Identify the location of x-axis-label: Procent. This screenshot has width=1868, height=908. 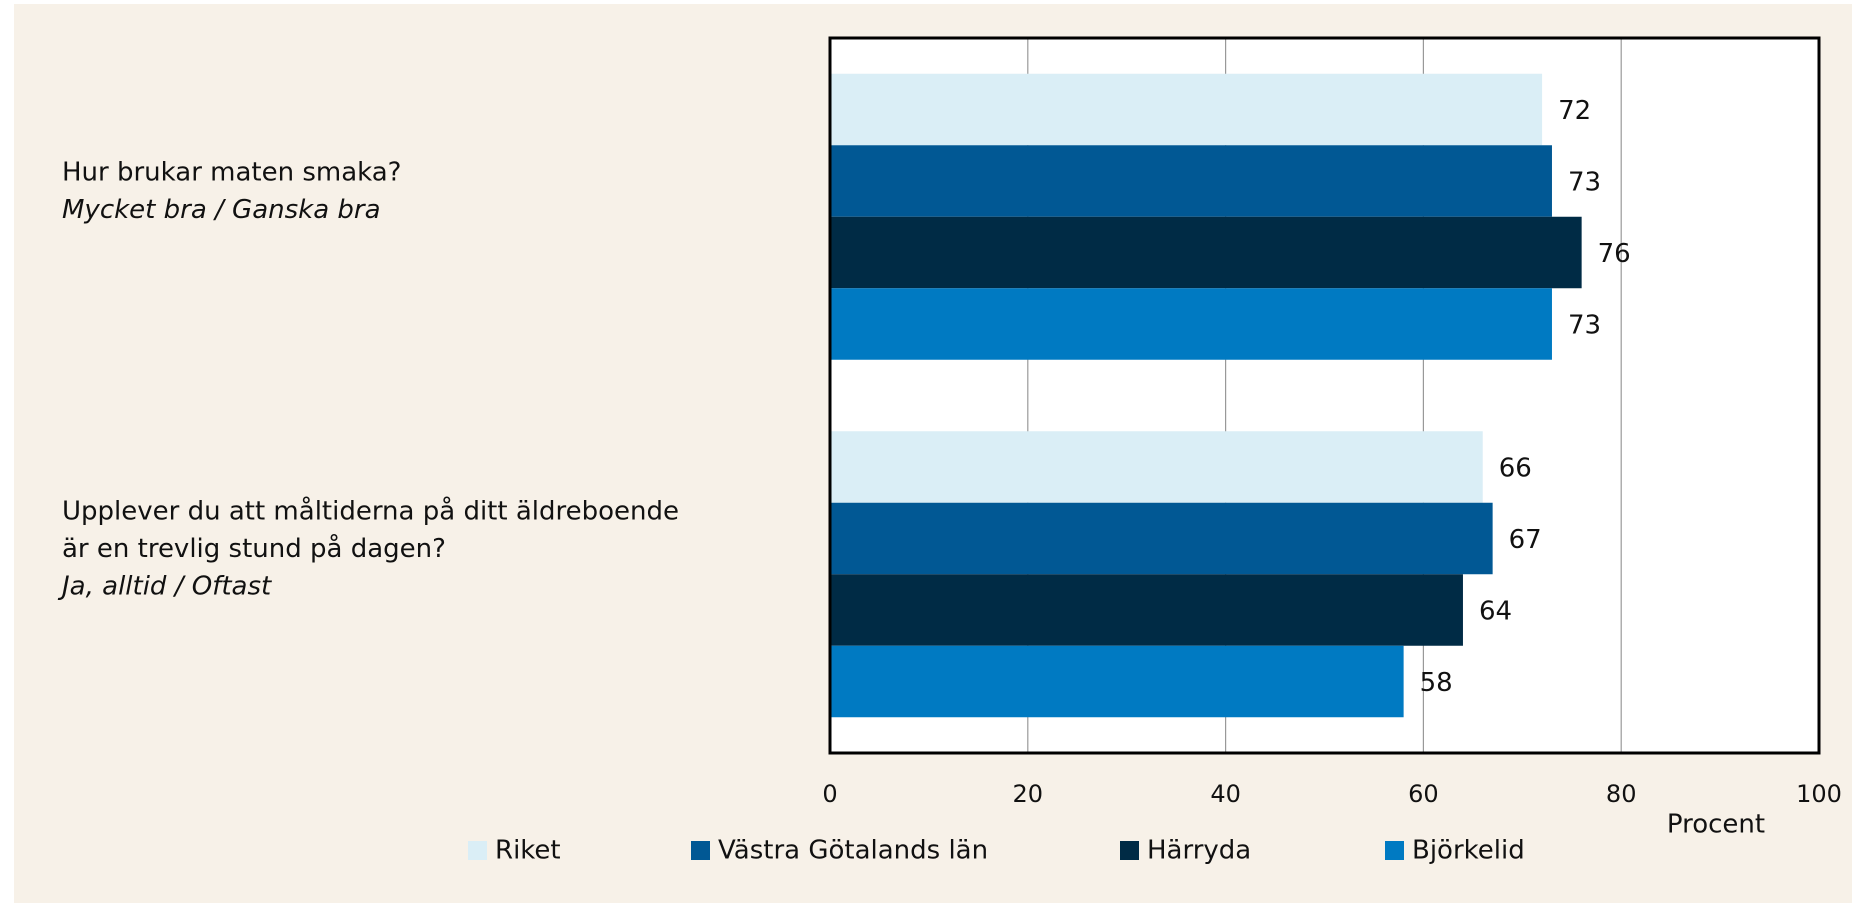
(1716, 825).